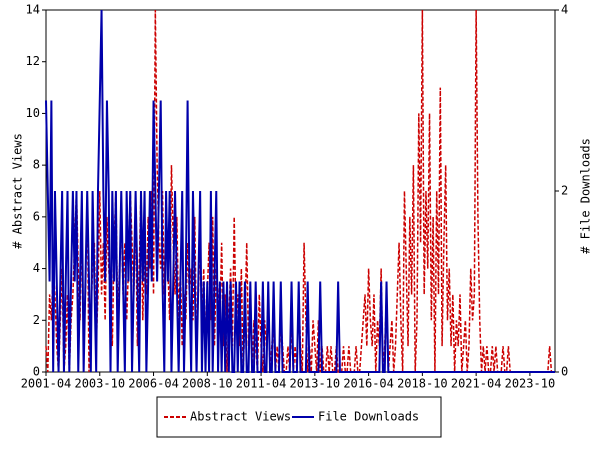  Describe the element at coordinates (476, 384) in the screenshot. I see `x-tick-label: 2021-04` at that location.